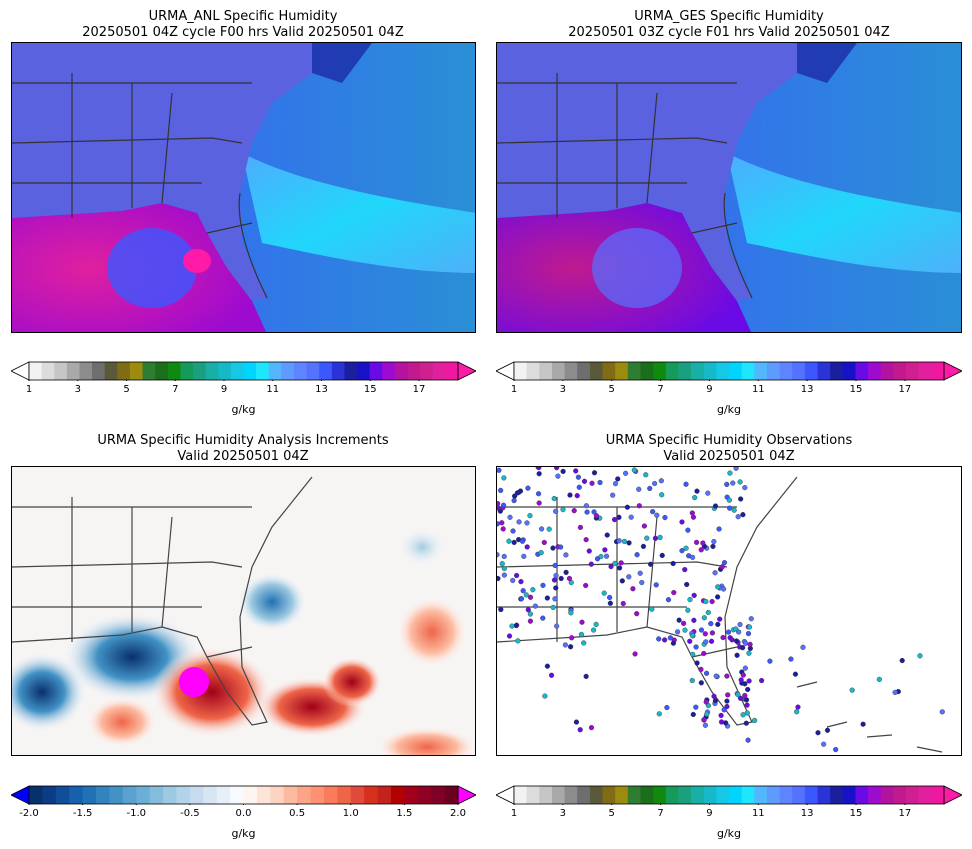 The image size is (972, 849). I want to click on panel-increment-title-line2: Valid 20250501 04Z, so click(243, 456).